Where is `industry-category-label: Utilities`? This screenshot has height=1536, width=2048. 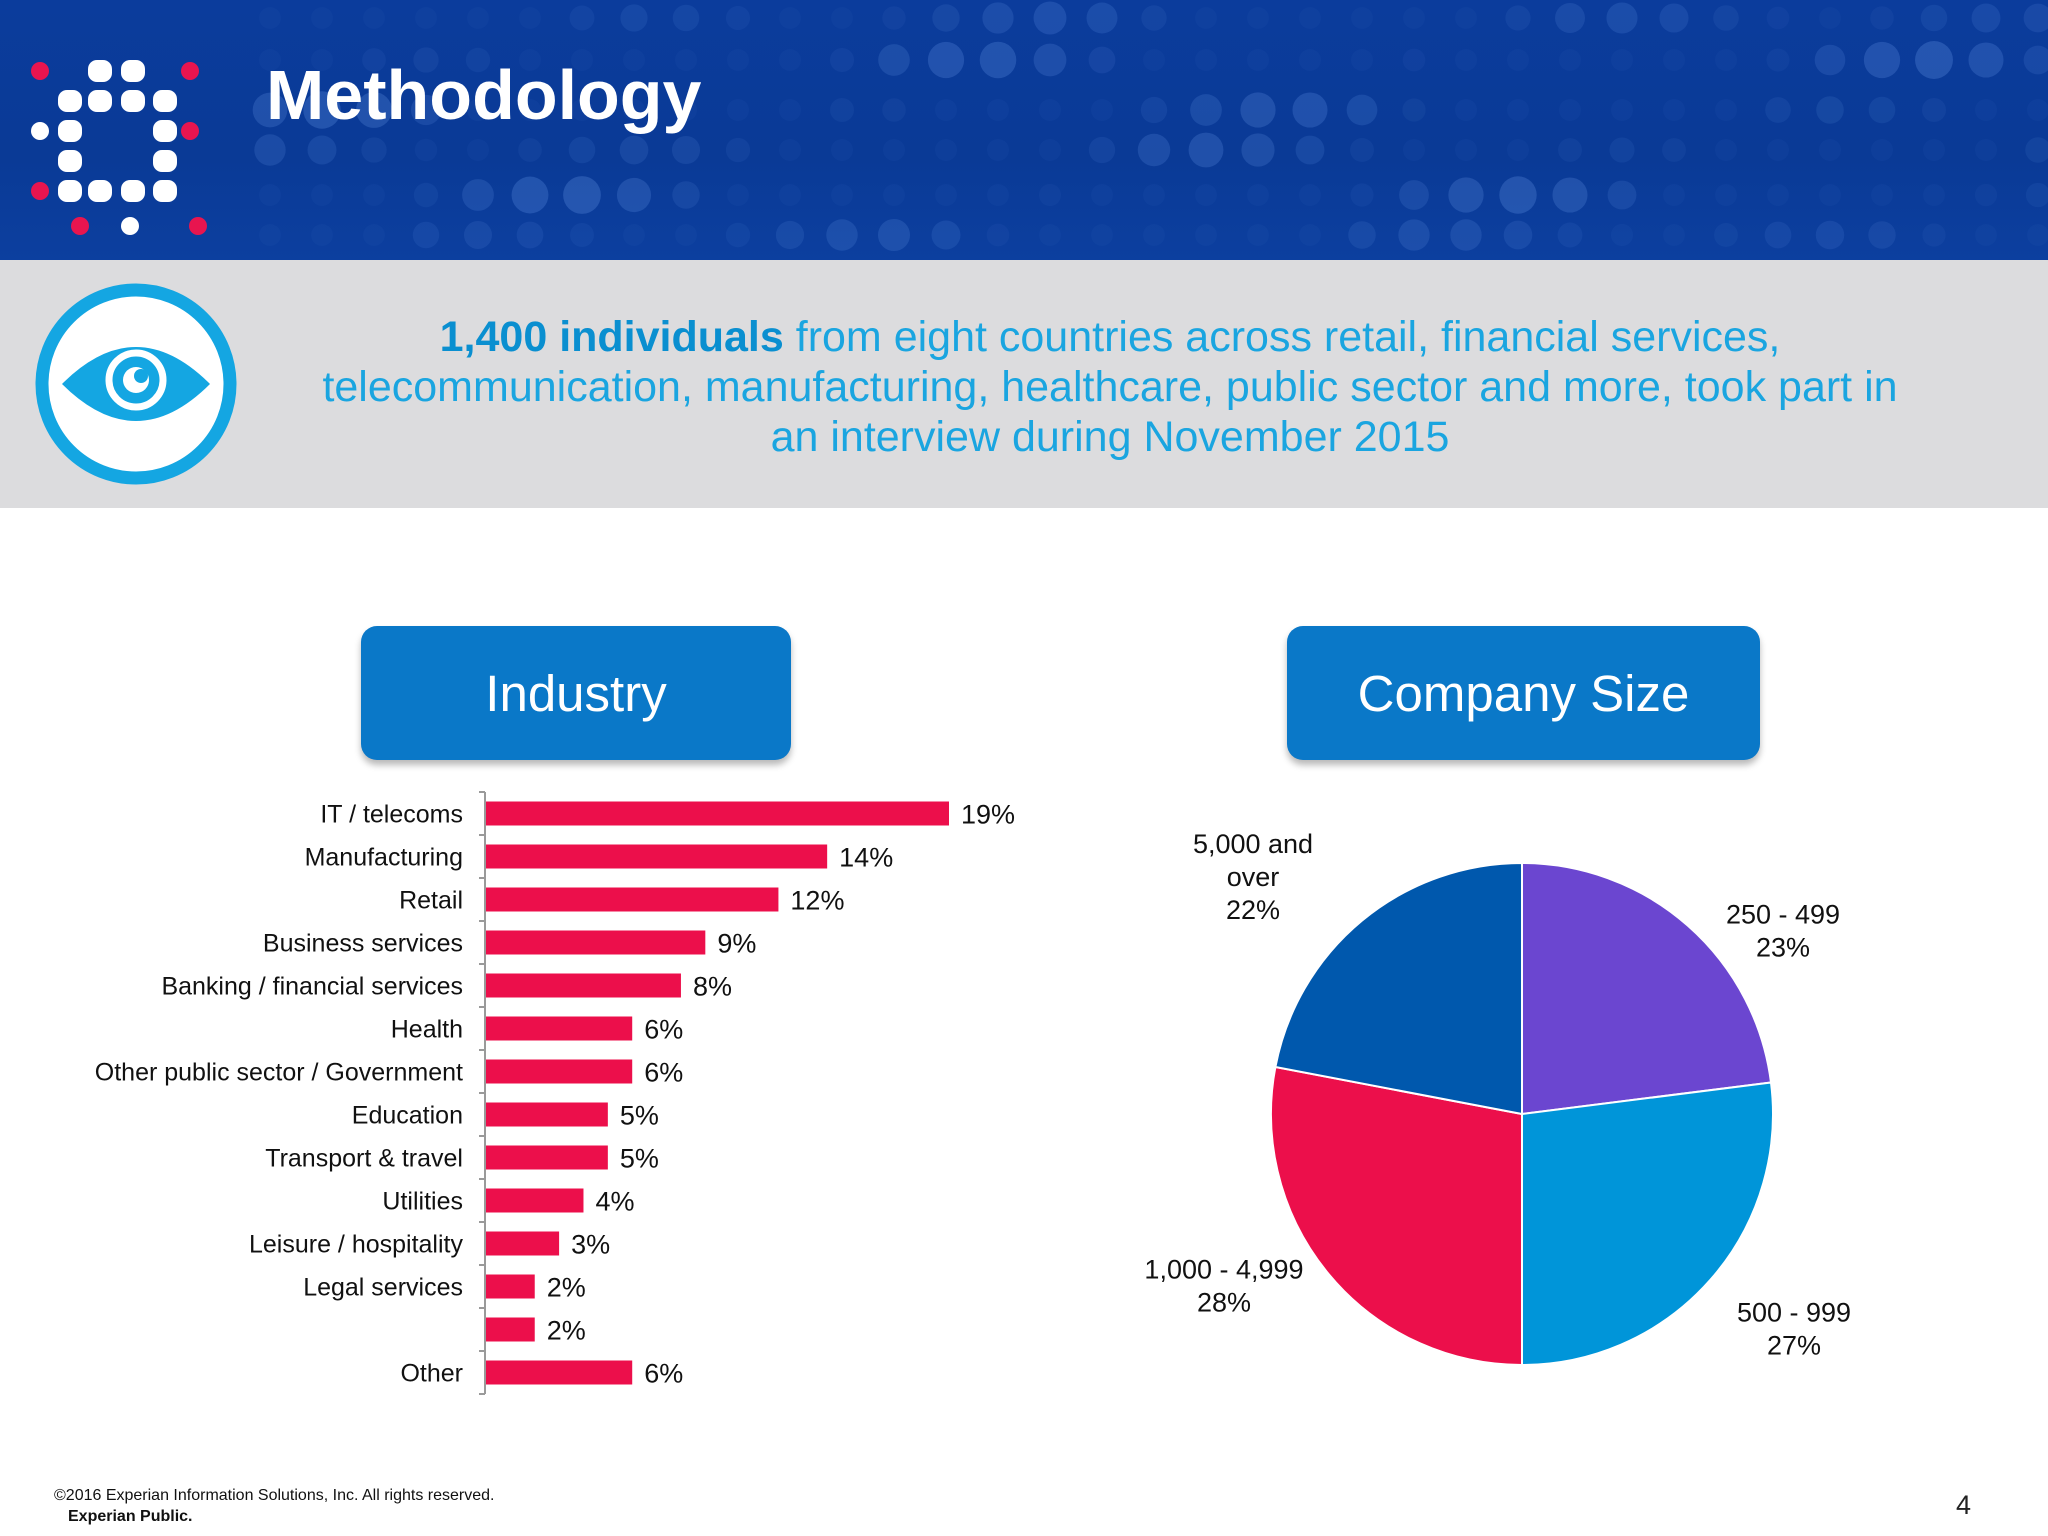
industry-category-label: Utilities is located at coordinates (422, 1202).